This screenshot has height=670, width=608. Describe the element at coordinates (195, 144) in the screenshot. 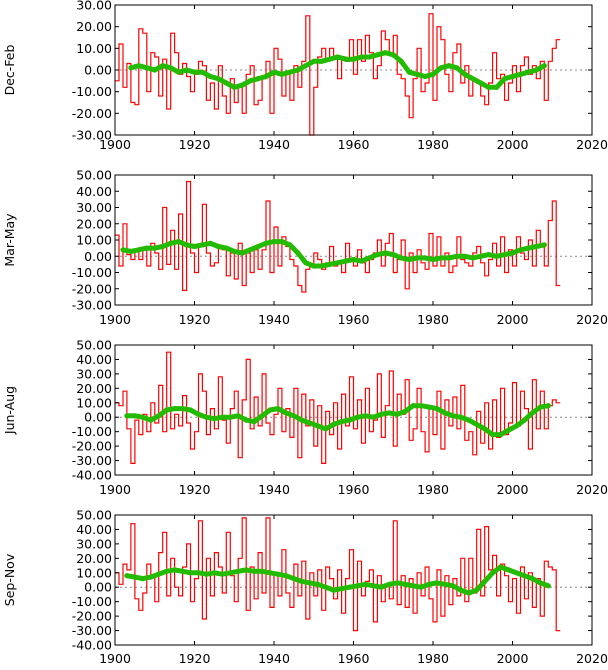

I see `x-tick-label: 1920` at that location.